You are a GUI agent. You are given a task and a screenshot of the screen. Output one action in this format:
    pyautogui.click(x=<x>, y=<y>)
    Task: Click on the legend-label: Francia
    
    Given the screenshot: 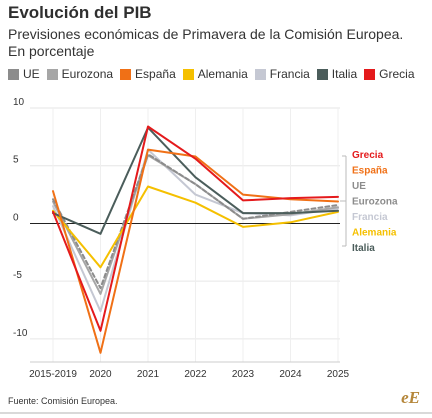 What is the action you would take?
    pyautogui.click(x=289, y=74)
    